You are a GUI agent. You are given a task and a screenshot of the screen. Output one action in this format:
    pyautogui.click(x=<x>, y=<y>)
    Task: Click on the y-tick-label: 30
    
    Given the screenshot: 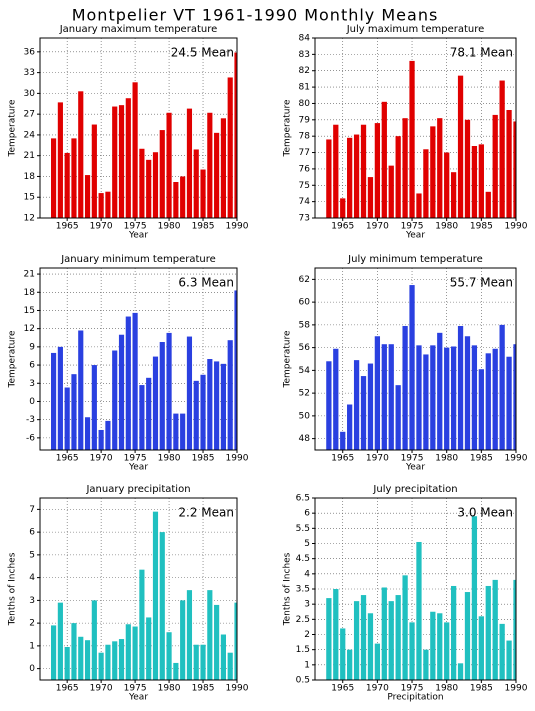 What is the action you would take?
    pyautogui.click(x=30, y=94)
    